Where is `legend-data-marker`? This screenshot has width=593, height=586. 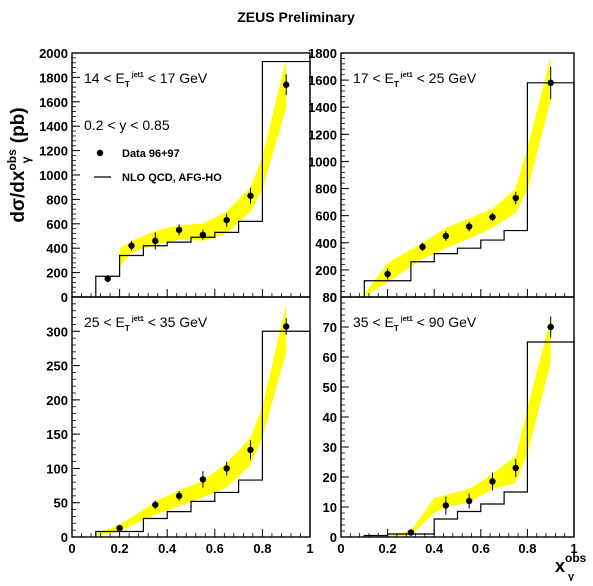
legend-data-marker is located at coordinates (100, 153).